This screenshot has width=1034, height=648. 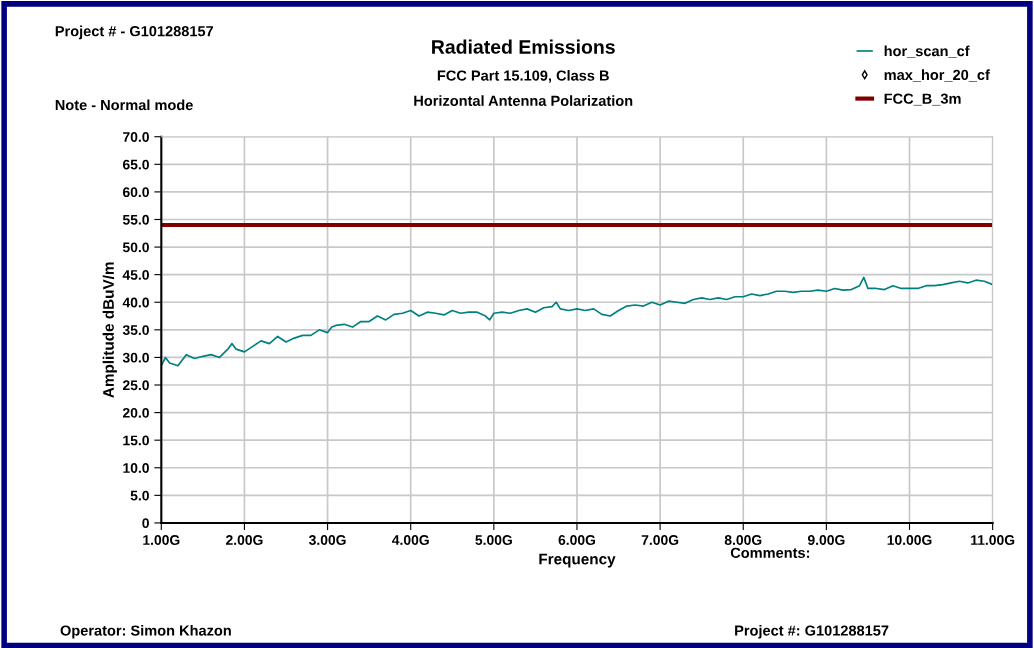 What do you see at coordinates (410, 540) in the screenshot?
I see `x-tick-label: 4.00G` at bounding box center [410, 540].